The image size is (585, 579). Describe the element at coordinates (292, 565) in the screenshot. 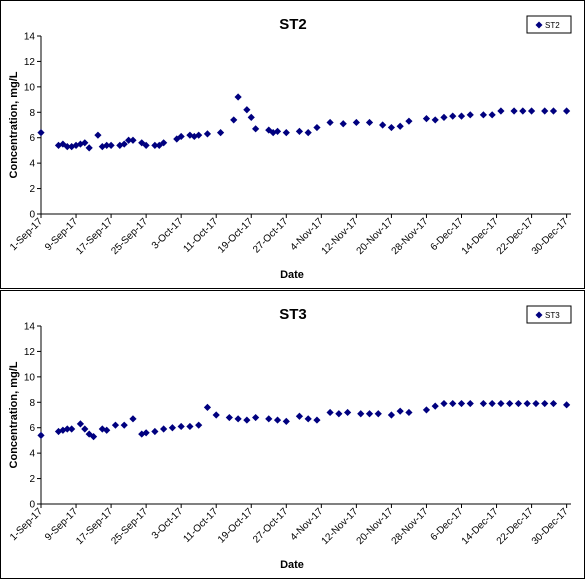

I see `x-axis-title: Date` at that location.